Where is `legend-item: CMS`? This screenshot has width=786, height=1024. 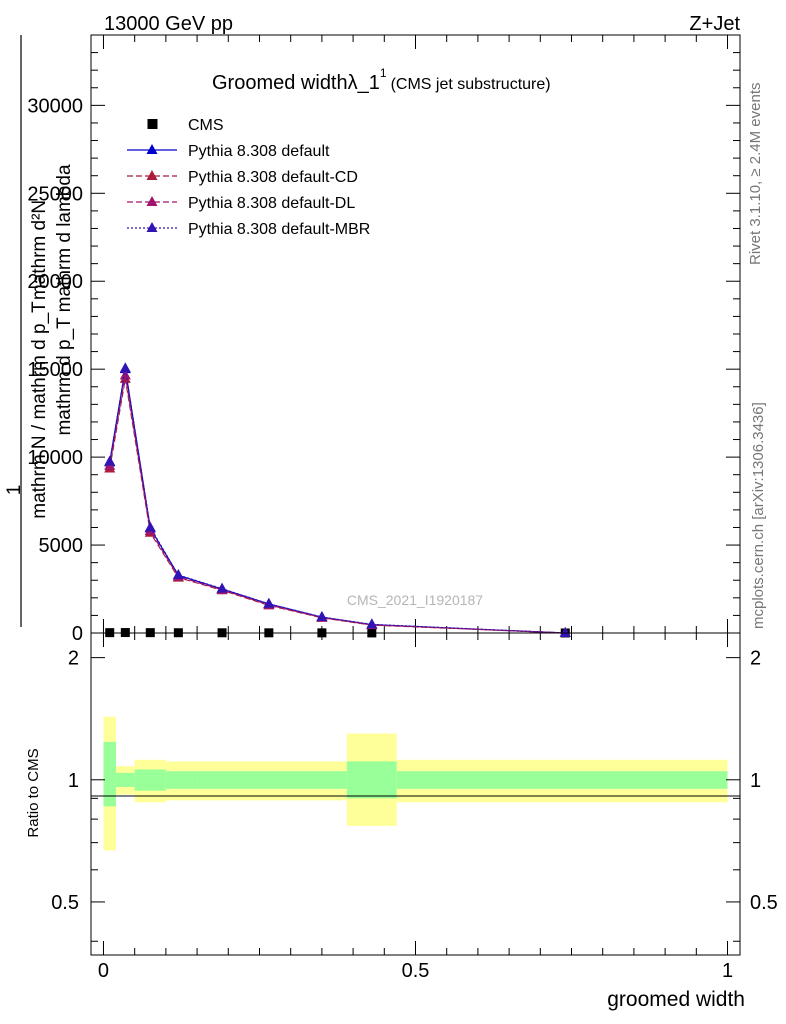 legend-item: CMS is located at coordinates (185, 125).